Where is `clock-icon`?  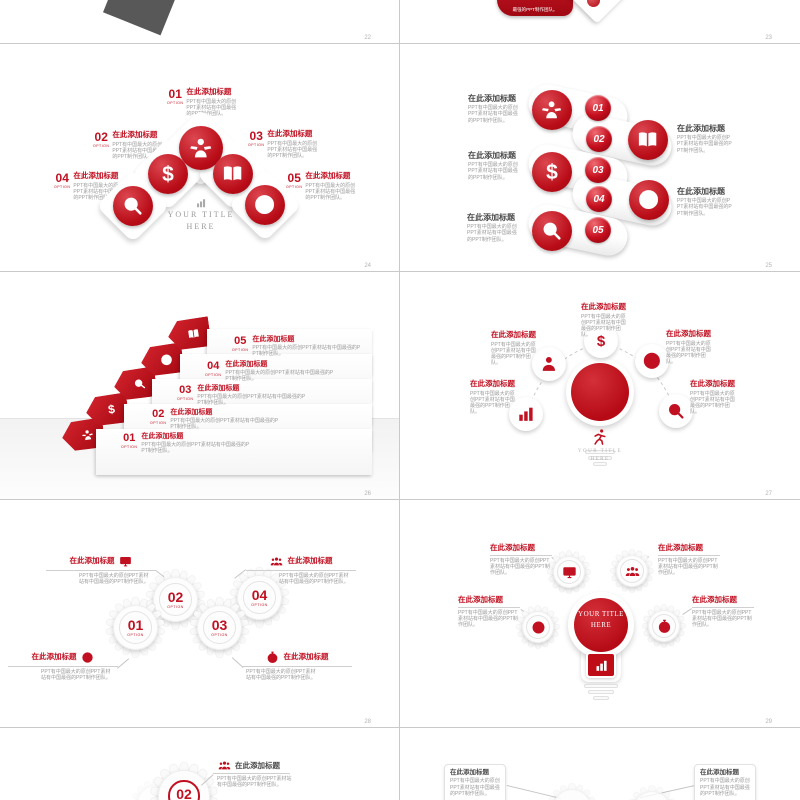 clock-icon is located at coordinates (652, 361).